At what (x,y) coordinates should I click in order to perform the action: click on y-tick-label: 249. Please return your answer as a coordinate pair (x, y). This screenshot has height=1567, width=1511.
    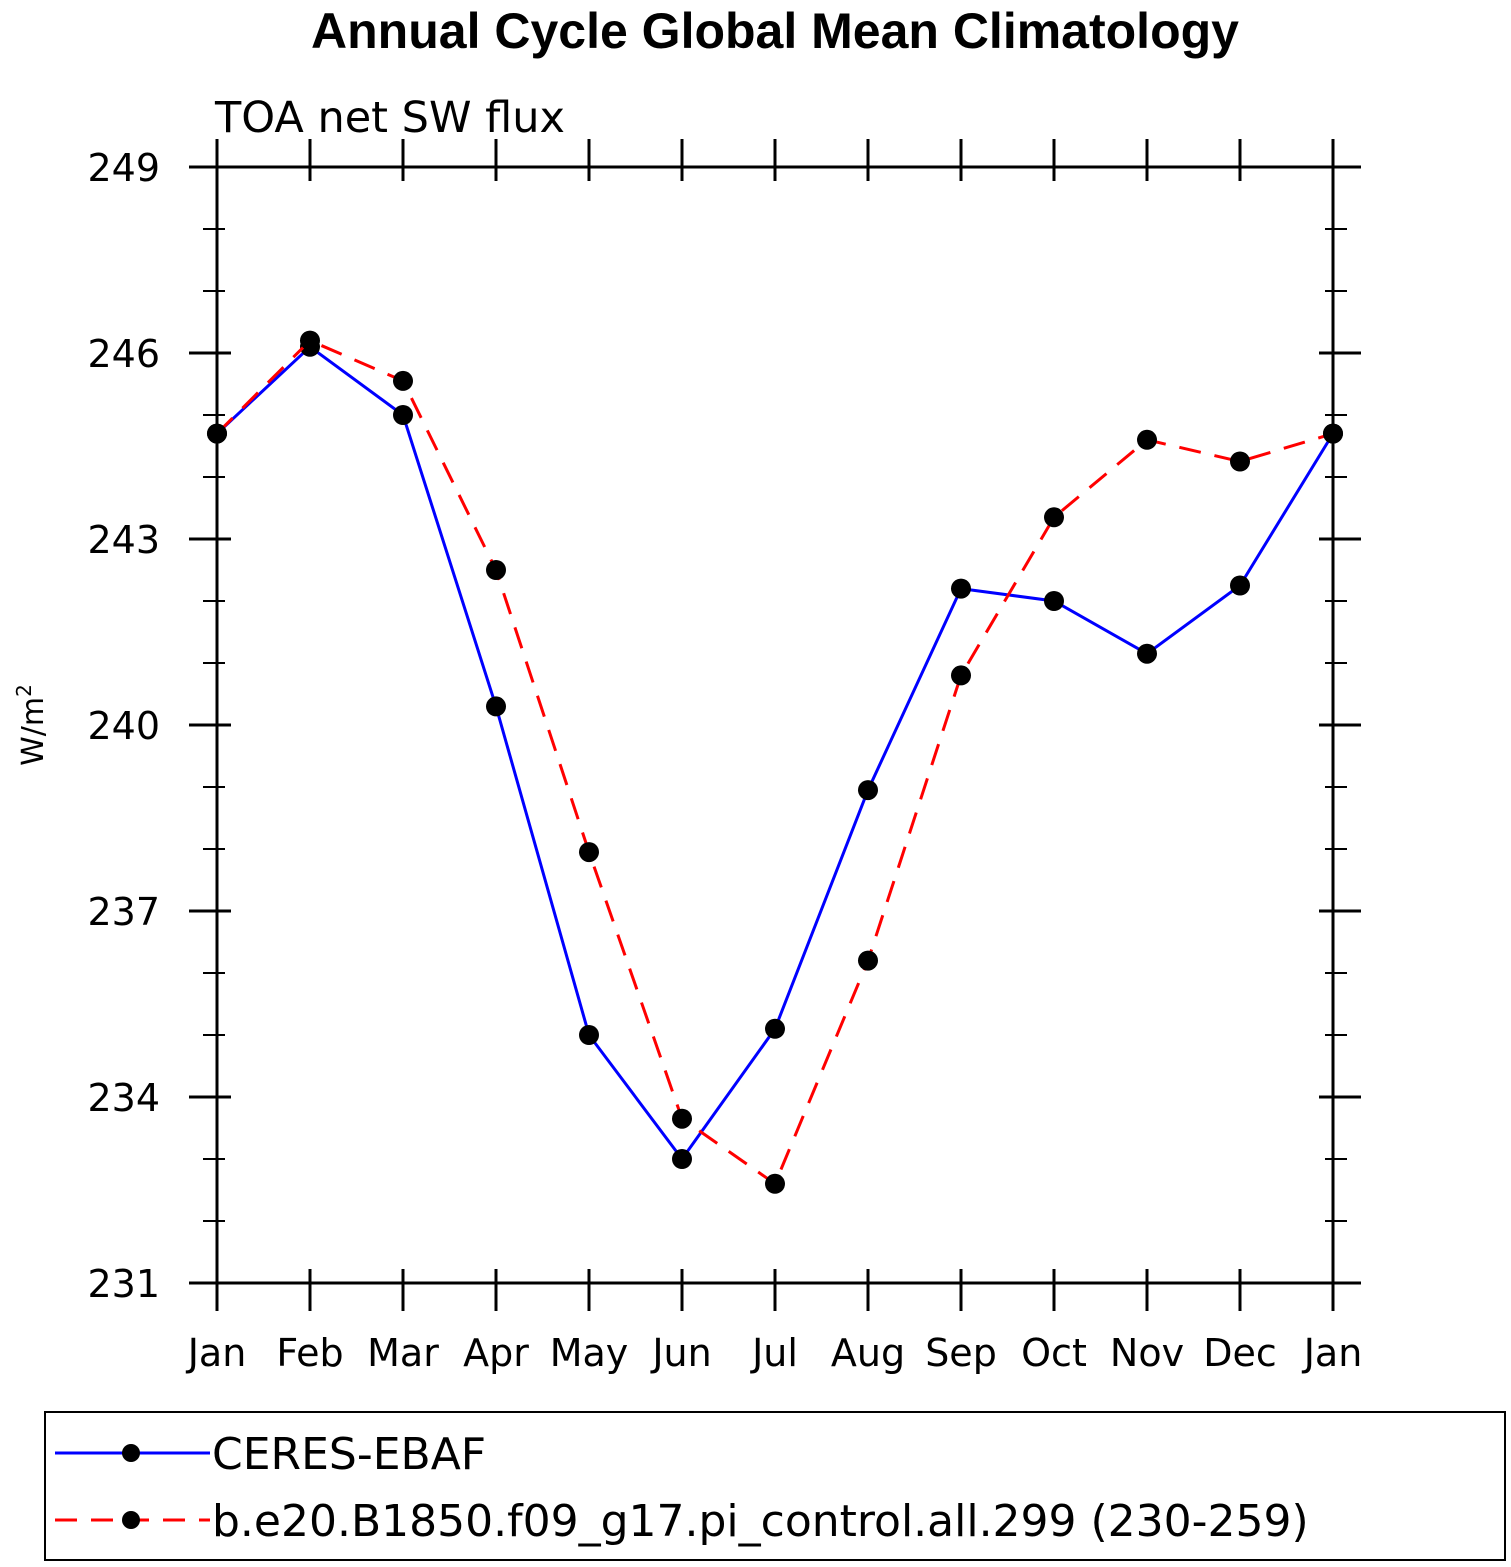
    Looking at the image, I should click on (123, 168).